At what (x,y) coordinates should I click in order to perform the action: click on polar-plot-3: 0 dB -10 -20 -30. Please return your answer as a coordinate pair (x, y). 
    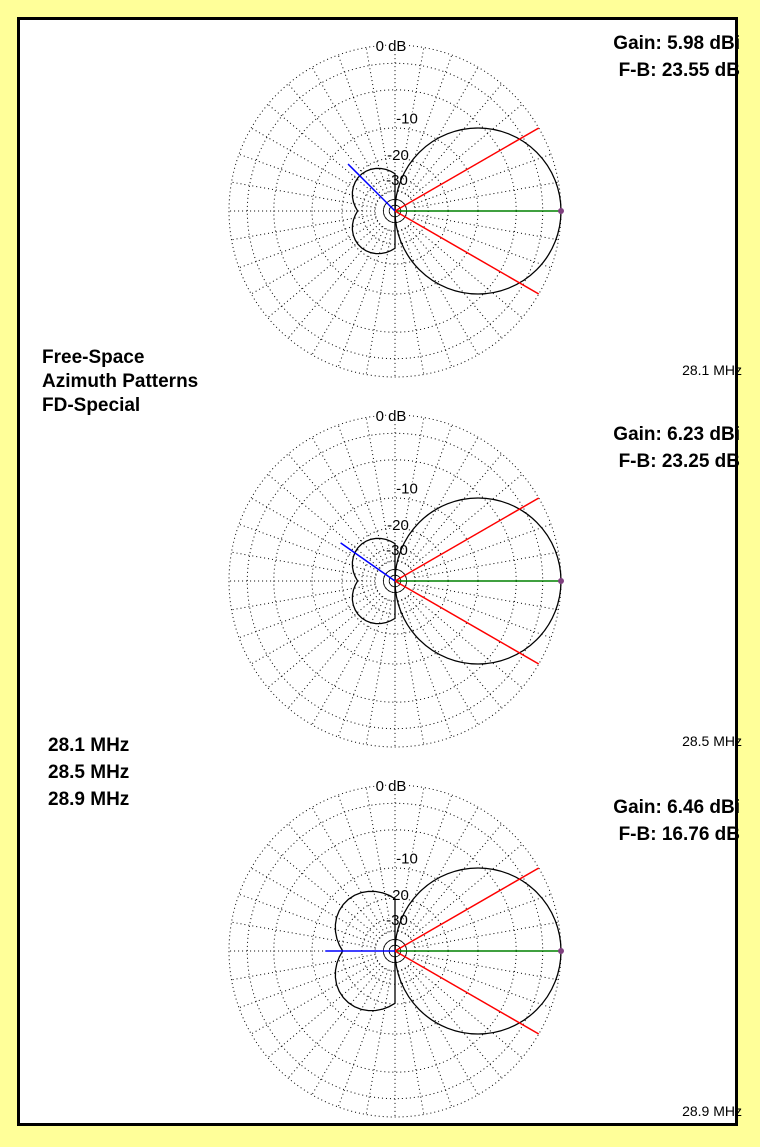
    Looking at the image, I should click on (396, 947).